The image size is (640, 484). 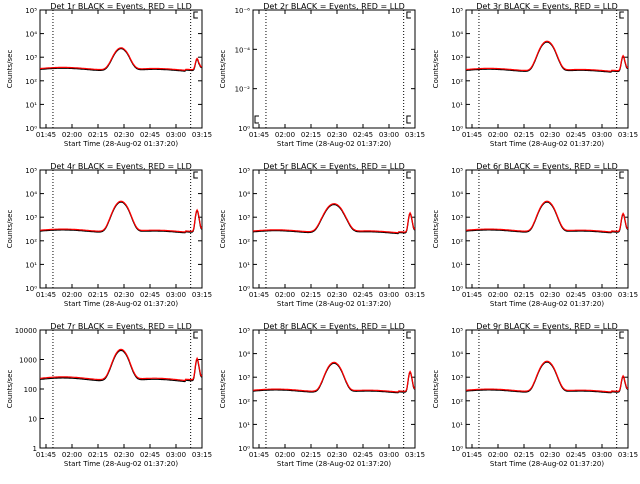 What do you see at coordinates (408, 119) in the screenshot?
I see `empty-bracket-marker` at bounding box center [408, 119].